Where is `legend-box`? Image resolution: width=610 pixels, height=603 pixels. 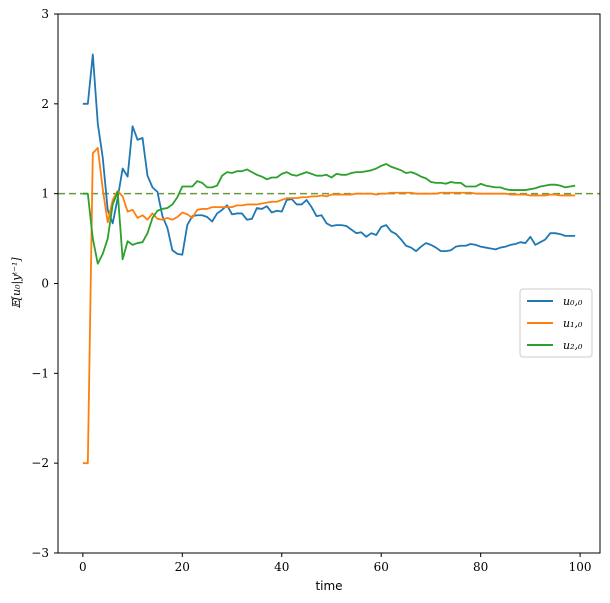 legend-box is located at coordinates (556, 323).